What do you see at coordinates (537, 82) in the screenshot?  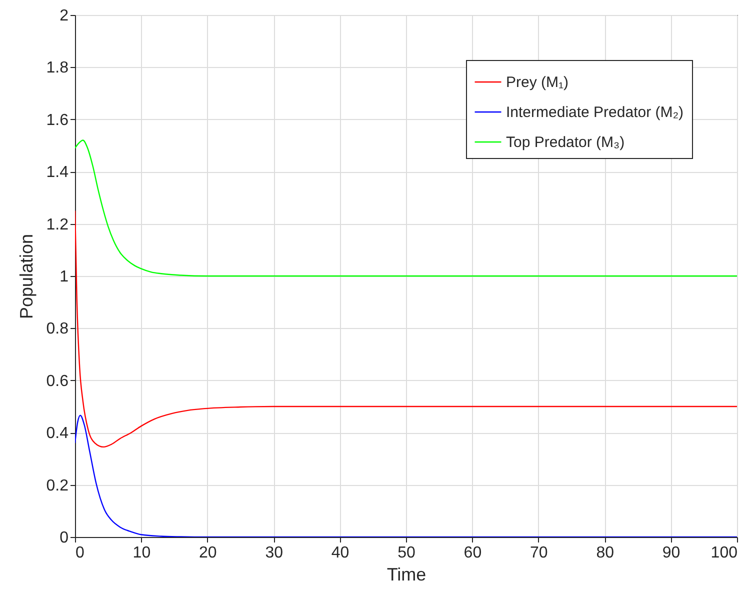 I see `legend-label: Prey (M₁)` at bounding box center [537, 82].